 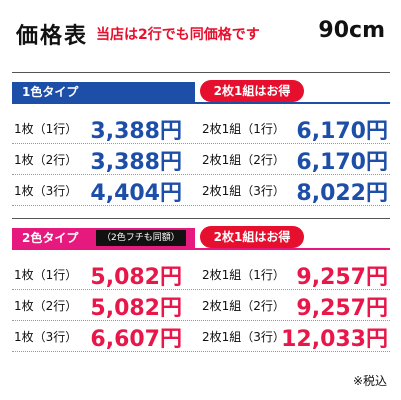 I want to click on price: 4,404円, so click(x=136, y=193).